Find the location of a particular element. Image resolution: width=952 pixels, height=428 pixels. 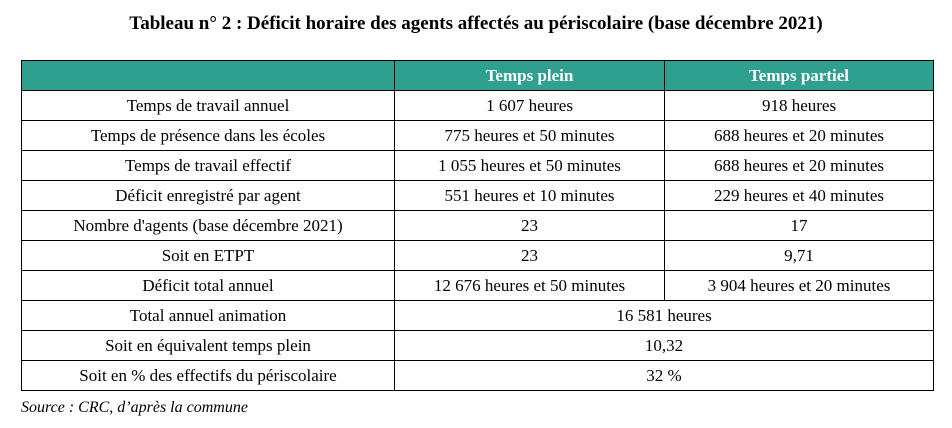

merged-value-cell: 10,32 is located at coordinates (664, 345).